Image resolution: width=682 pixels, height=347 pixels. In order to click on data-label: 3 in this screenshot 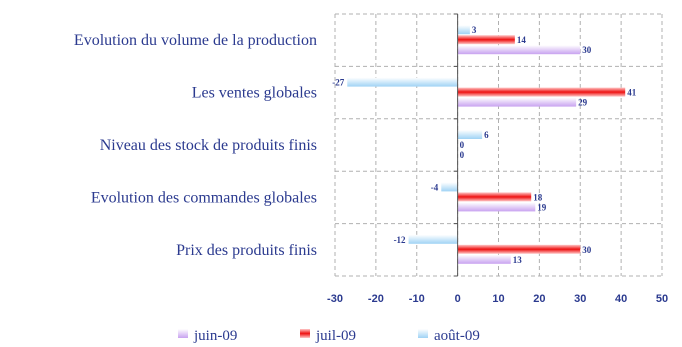, I will do `click(474, 30)`.